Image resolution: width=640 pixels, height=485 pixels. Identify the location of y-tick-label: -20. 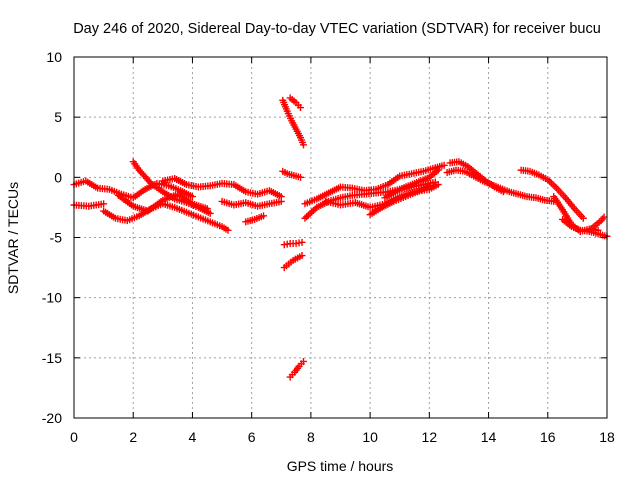
(52, 418).